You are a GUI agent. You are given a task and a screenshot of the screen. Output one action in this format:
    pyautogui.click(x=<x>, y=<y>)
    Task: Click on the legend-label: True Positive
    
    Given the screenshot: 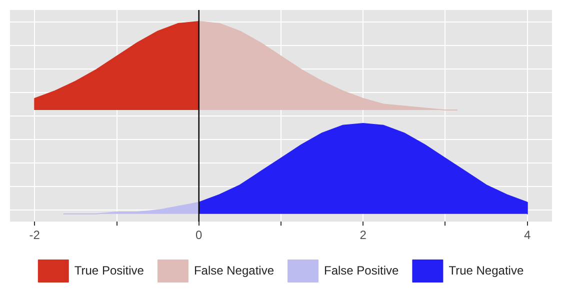 What is the action you would take?
    pyautogui.click(x=109, y=270)
    